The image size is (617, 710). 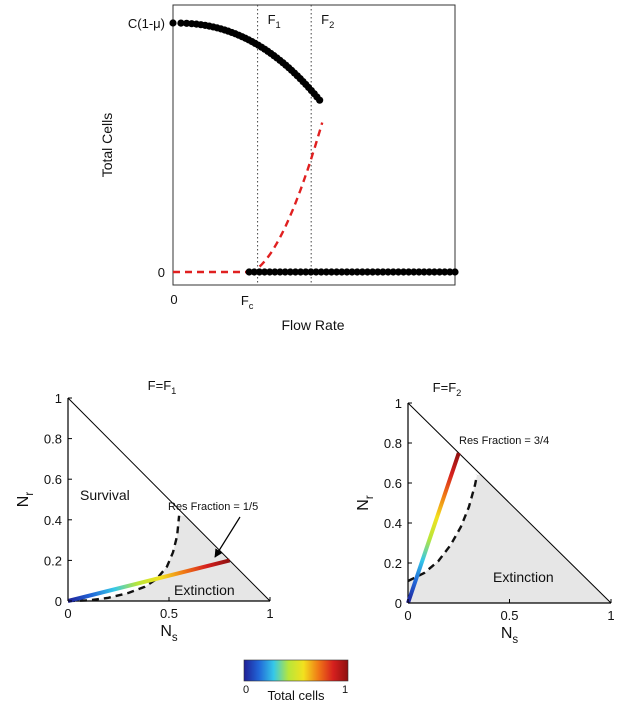 I want to click on res-fraction-annotation: Res Fraction = 3/4, so click(x=504, y=441).